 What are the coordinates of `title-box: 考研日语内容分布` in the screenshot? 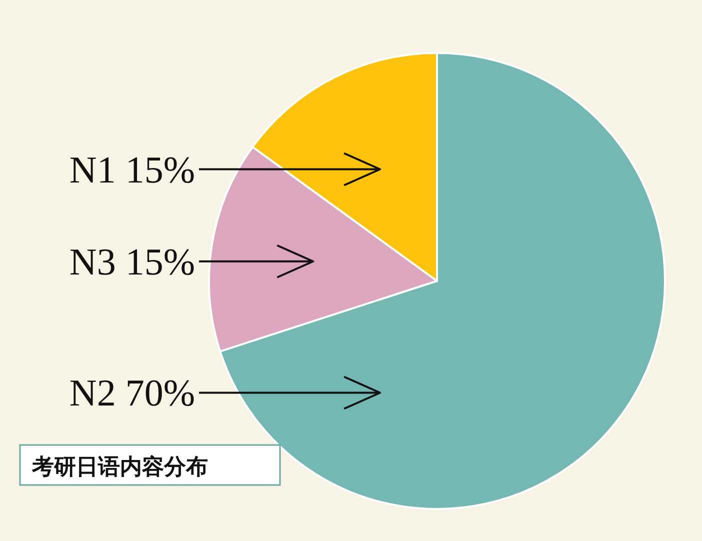 It's located at (150, 465).